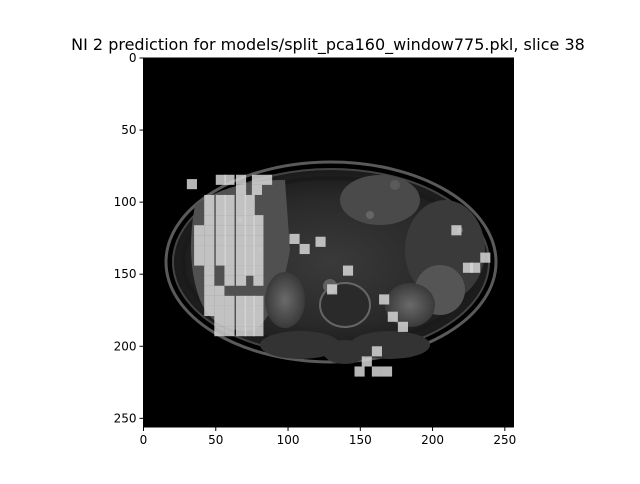  Describe the element at coordinates (129, 238) in the screenshot. I see `y-axis-ticks: 0 50 100 150 200 250` at that location.